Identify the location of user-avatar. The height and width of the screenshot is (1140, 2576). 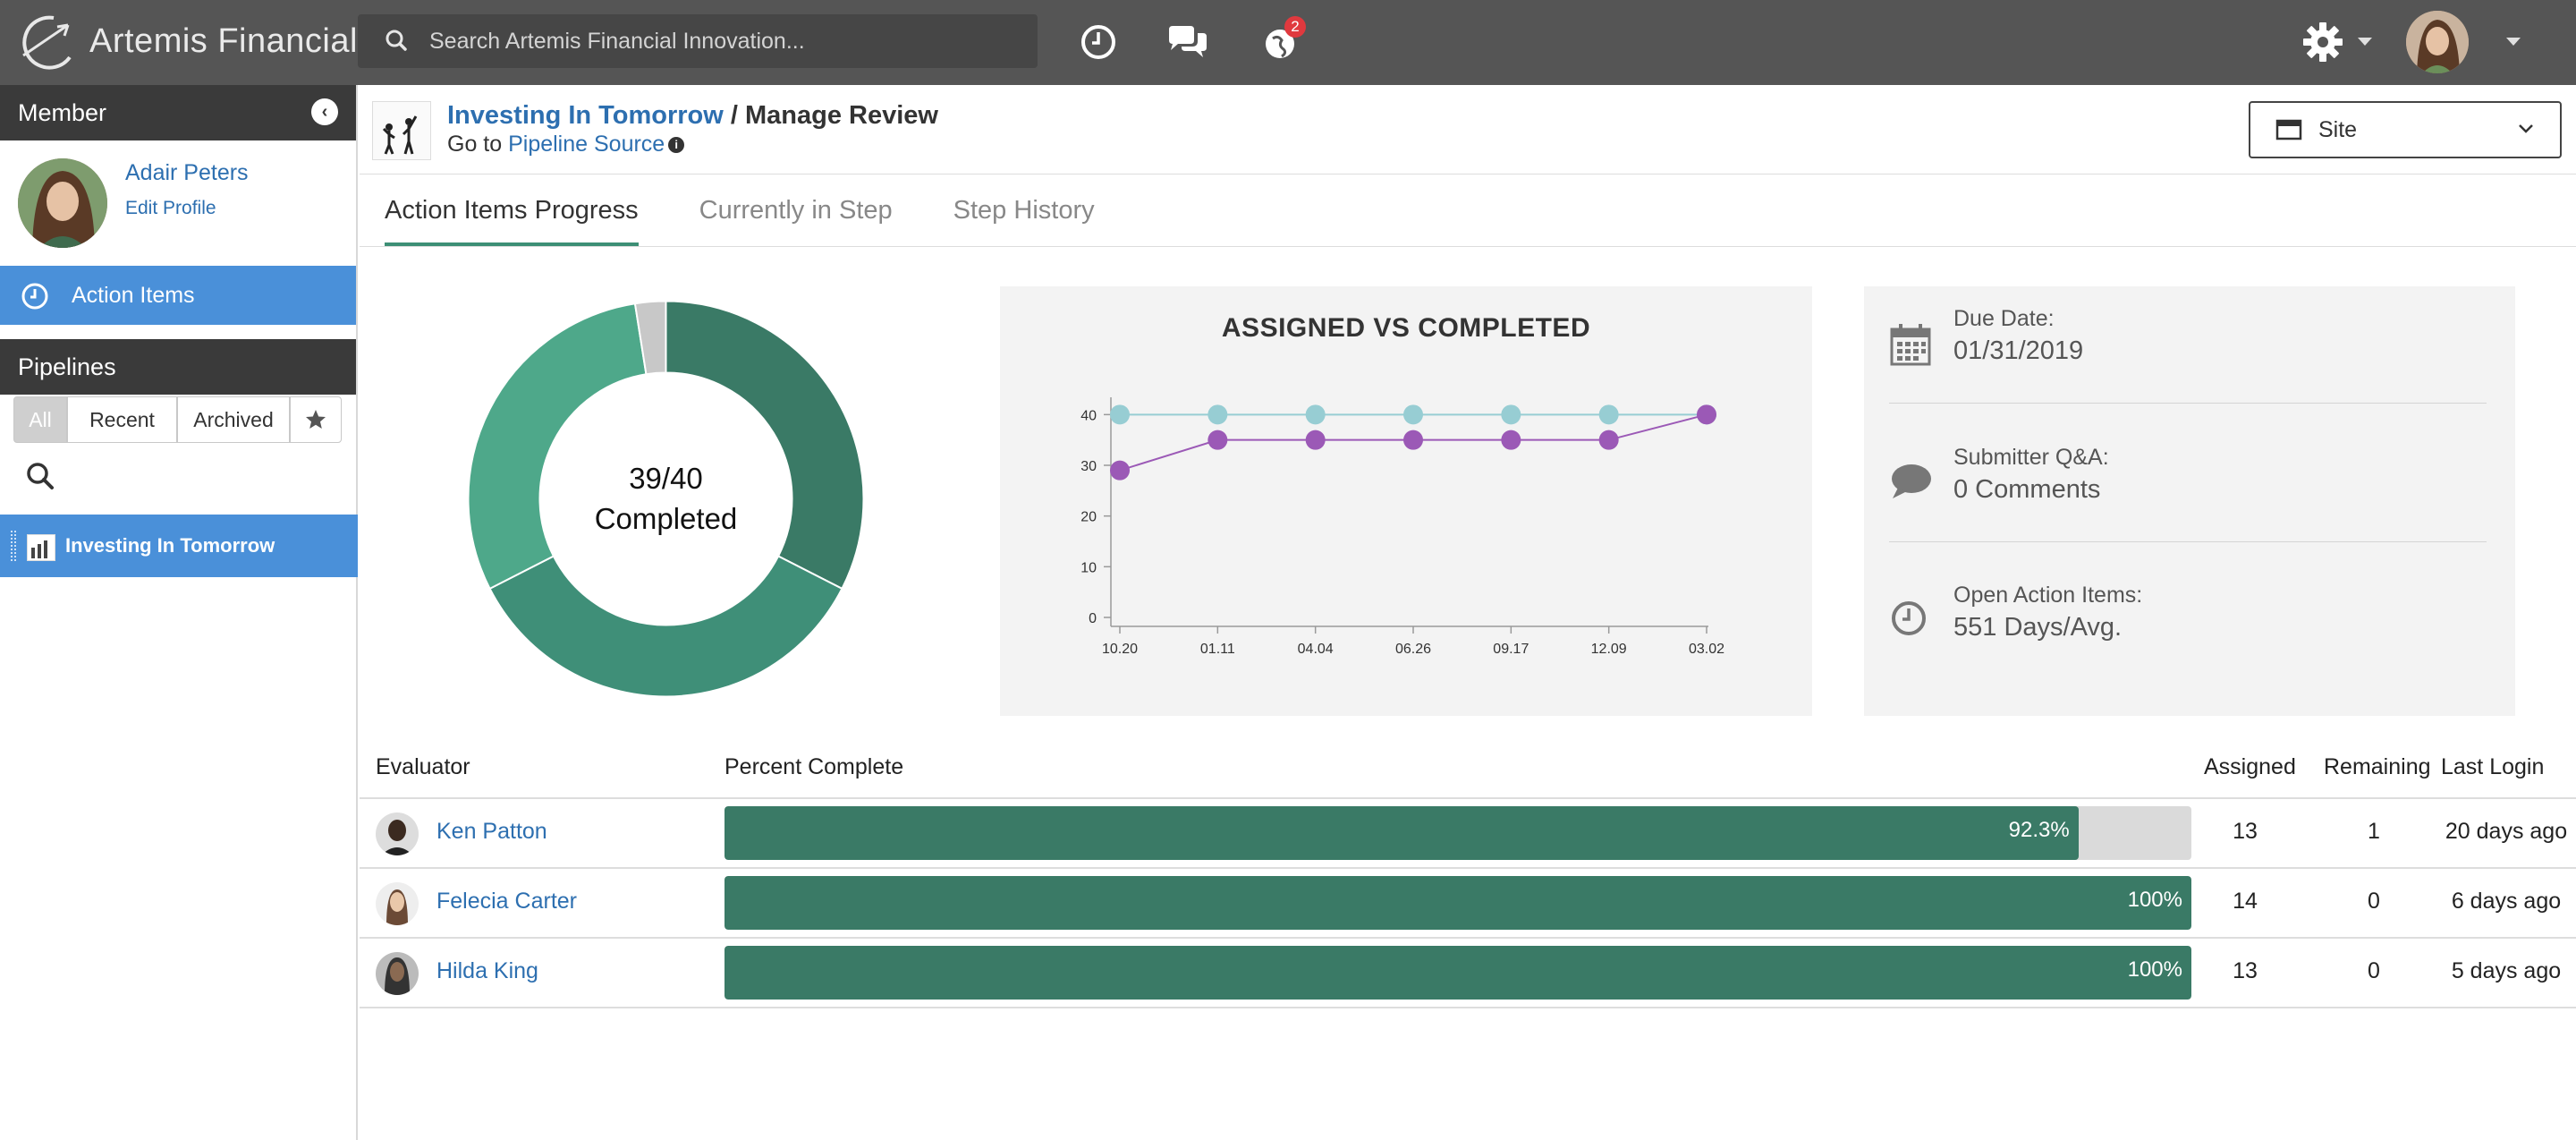
(2437, 42).